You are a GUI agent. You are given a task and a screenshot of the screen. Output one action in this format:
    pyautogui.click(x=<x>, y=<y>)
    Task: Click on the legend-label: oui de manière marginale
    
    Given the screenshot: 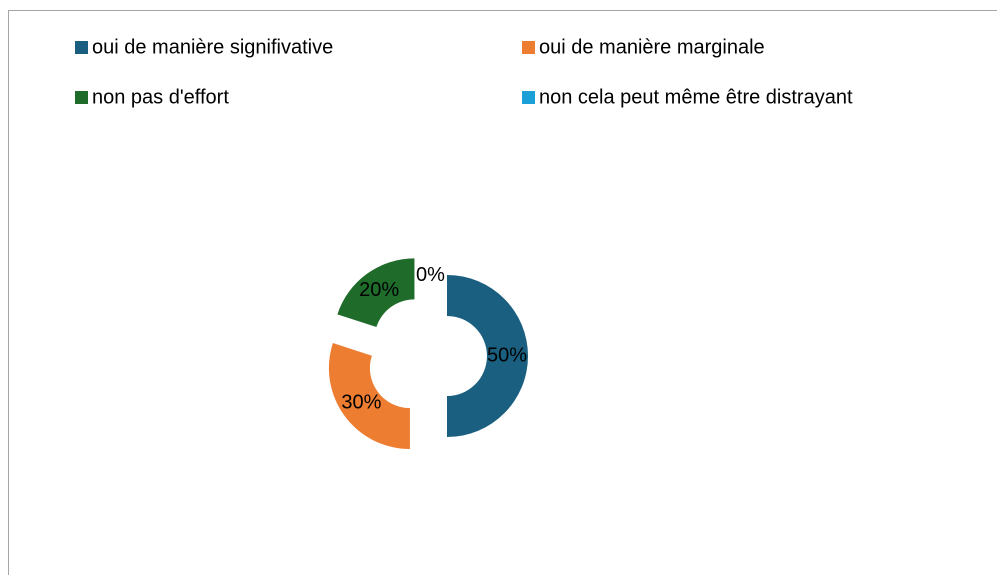 What is the action you would take?
    pyautogui.click(x=652, y=47)
    